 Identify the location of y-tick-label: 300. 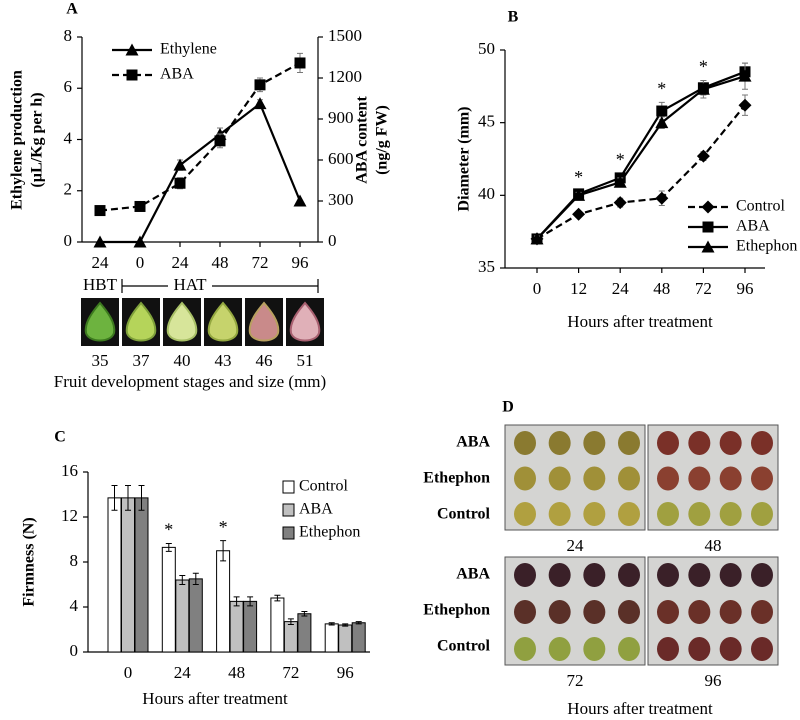
(341, 199).